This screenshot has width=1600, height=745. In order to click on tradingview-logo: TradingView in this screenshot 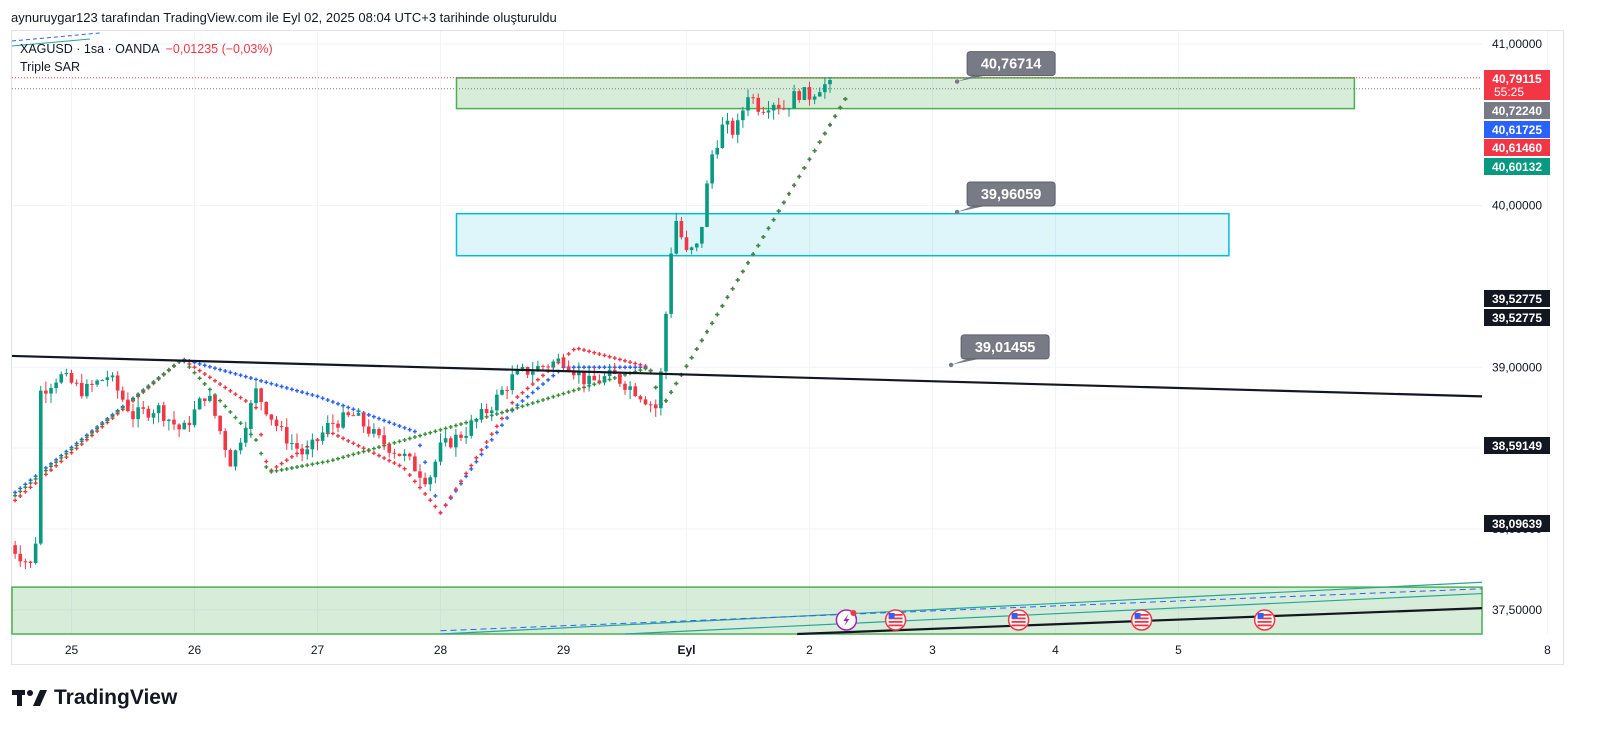, I will do `click(94, 698)`.